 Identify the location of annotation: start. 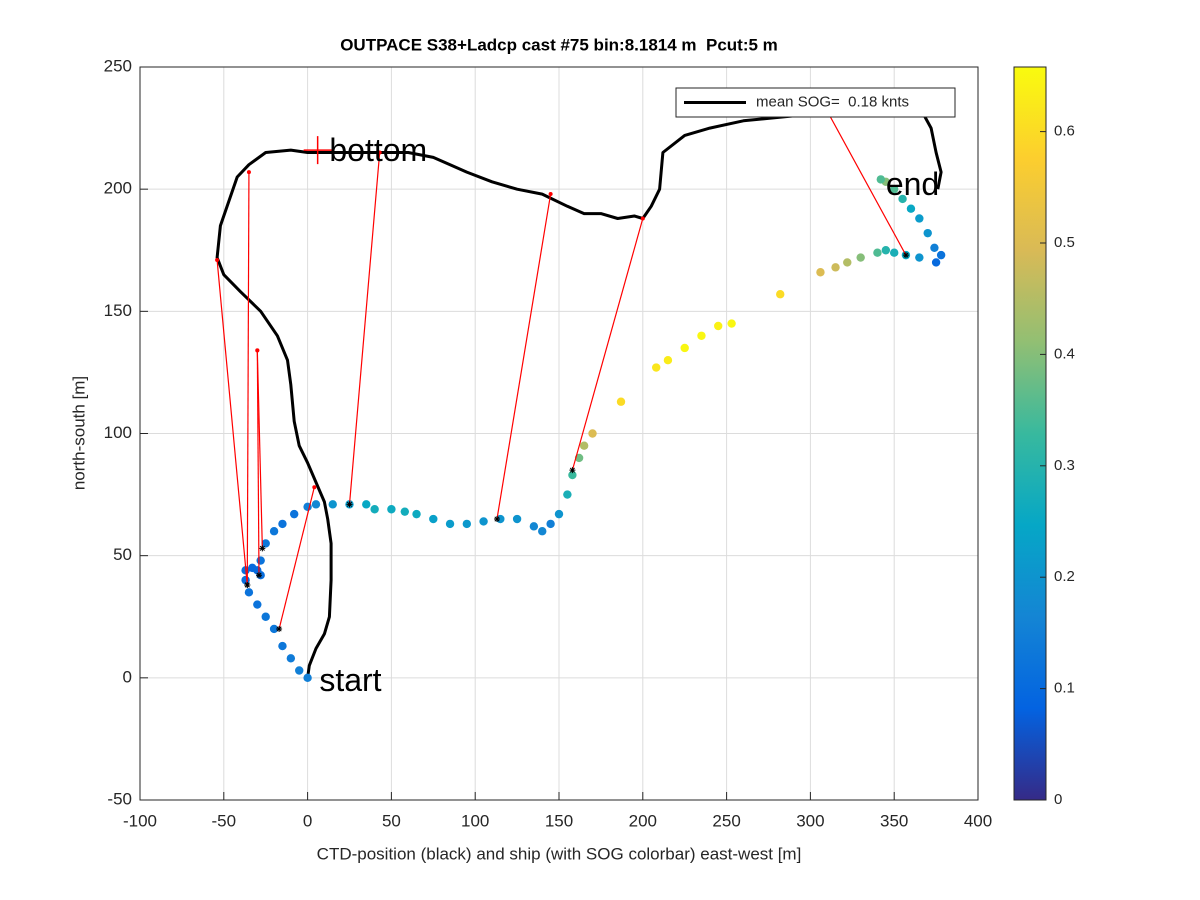
(350, 680).